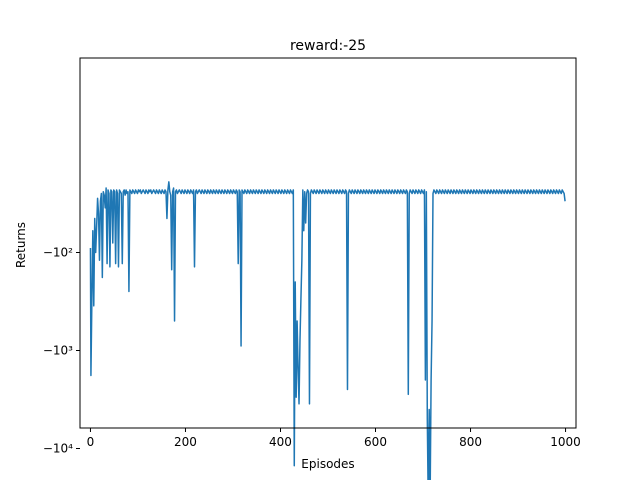  What do you see at coordinates (21, 245) in the screenshot?
I see `y-axis-label: Returns` at bounding box center [21, 245].